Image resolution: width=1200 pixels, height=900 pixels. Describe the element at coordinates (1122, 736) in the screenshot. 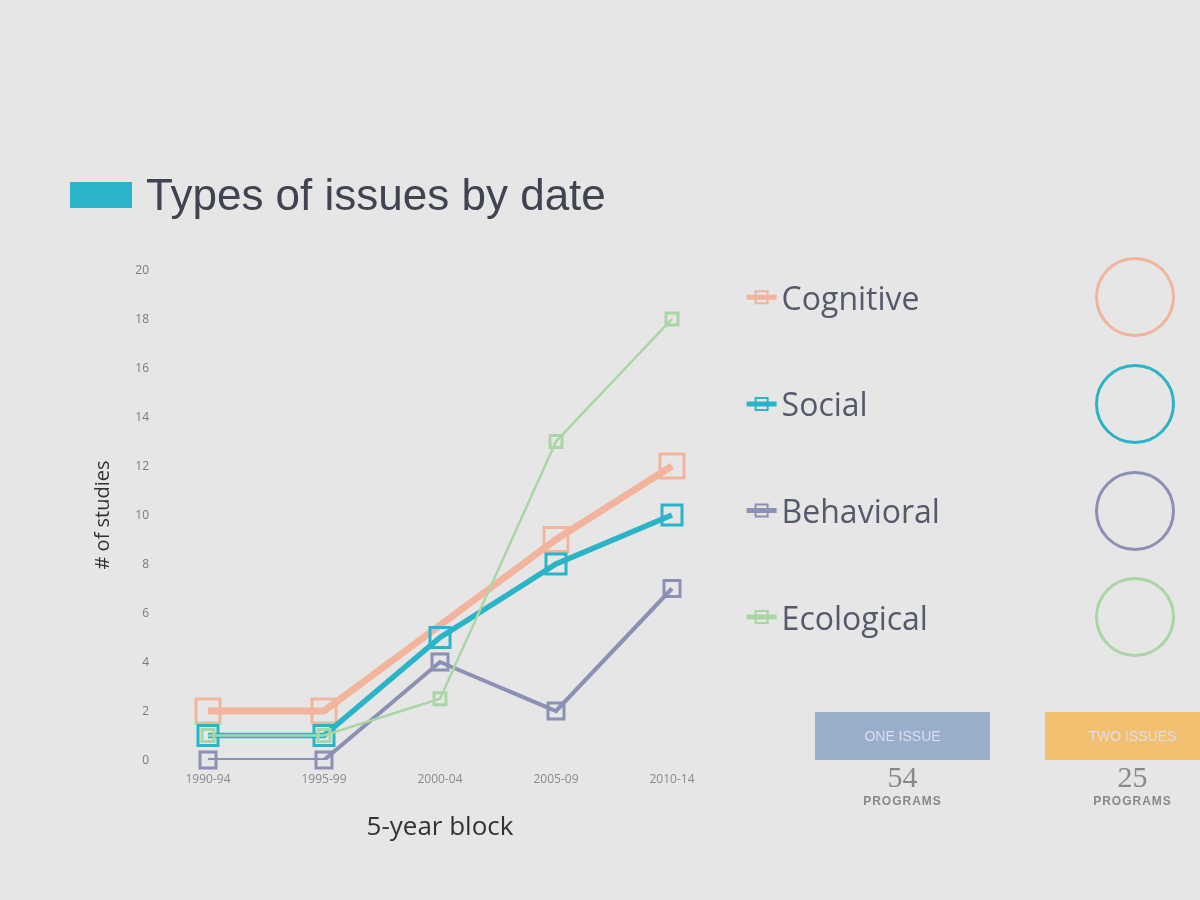

I see `text: TWO ISSUES` at that location.